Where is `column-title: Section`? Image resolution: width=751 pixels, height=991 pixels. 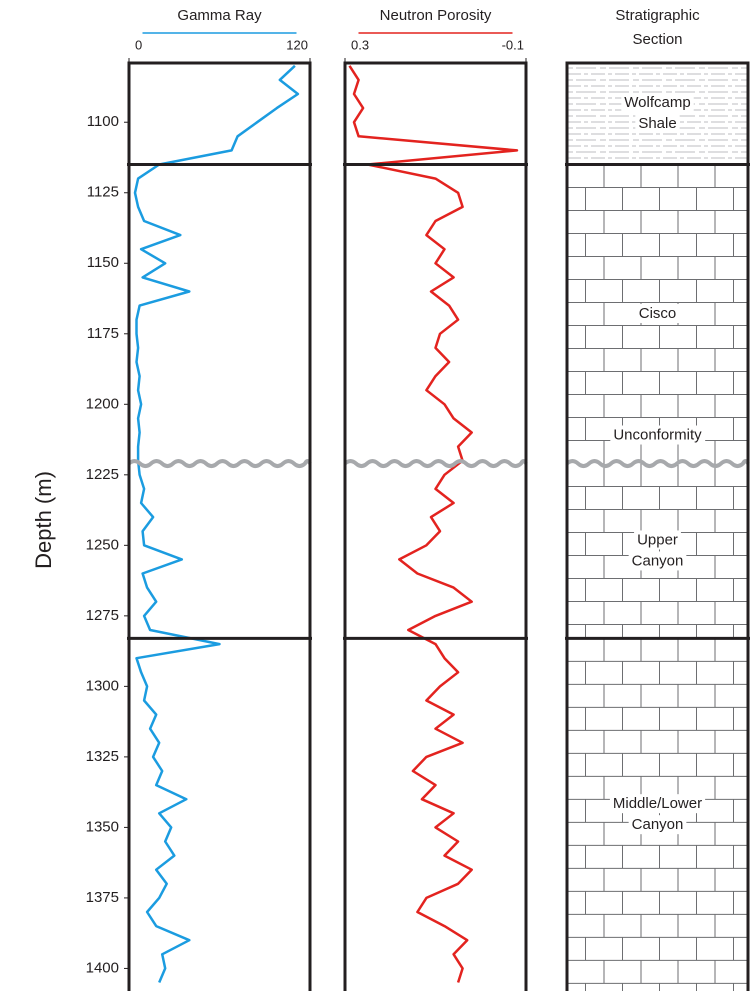
column-title: Section is located at coordinates (657, 39).